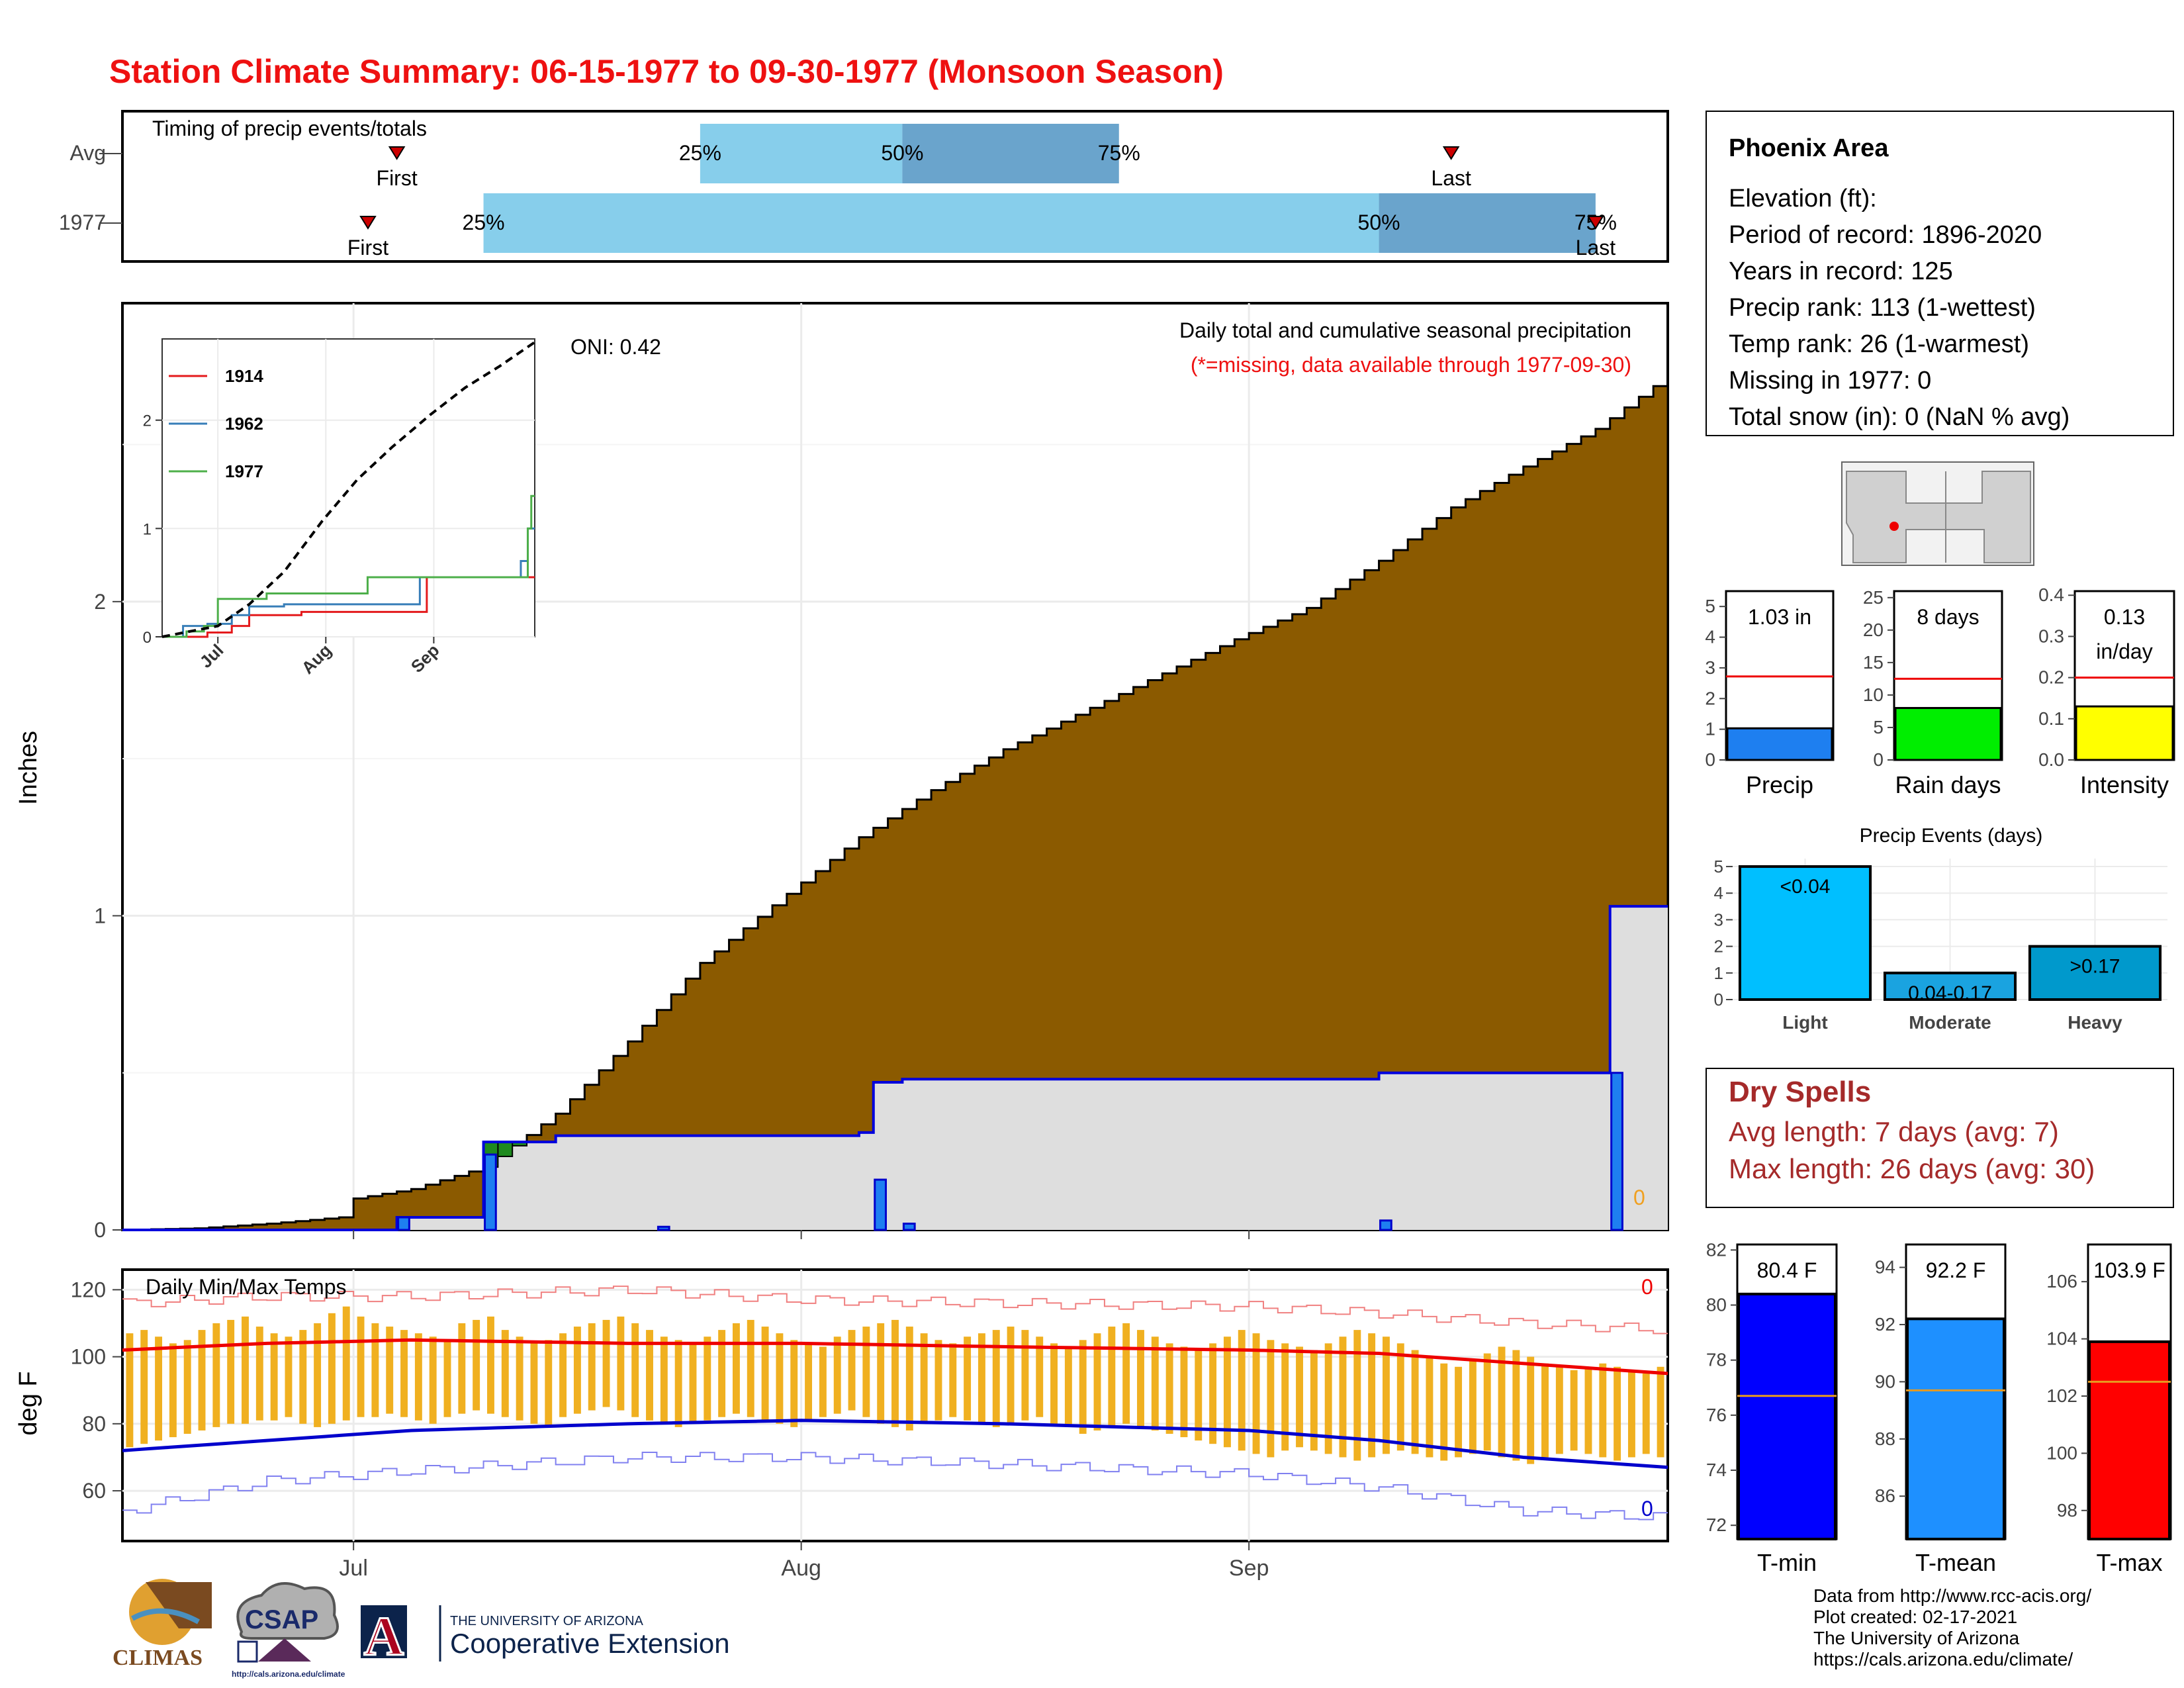 The height and width of the screenshot is (1688, 2184). Describe the element at coordinates (1249, 1568) in the screenshot. I see `temp-xtick-label: Sep` at that location.